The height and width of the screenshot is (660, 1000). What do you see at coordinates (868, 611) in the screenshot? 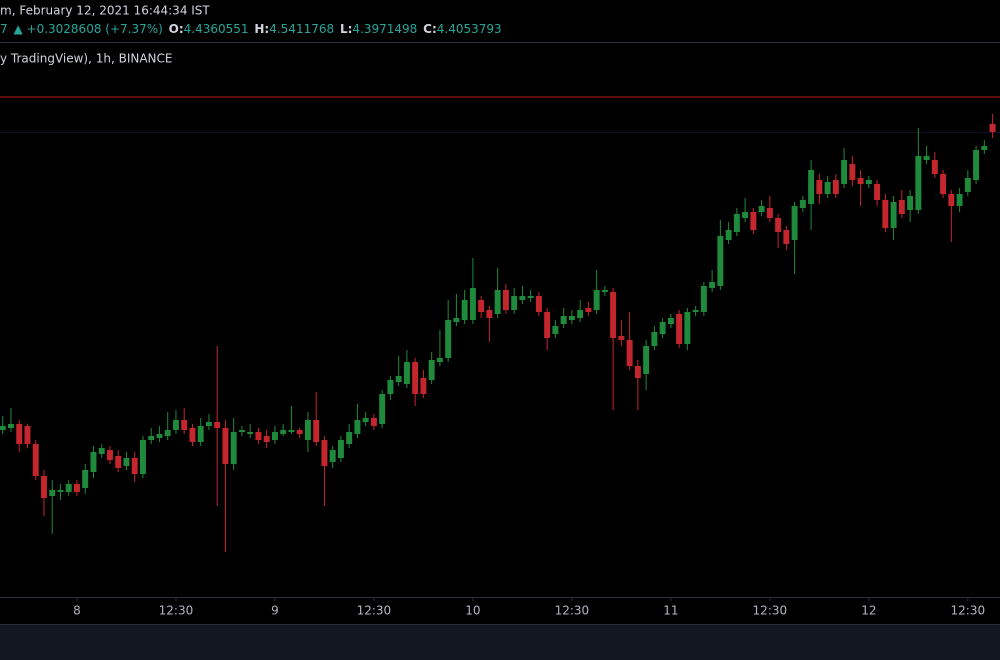
I see `x-tick-label: 12` at bounding box center [868, 611].